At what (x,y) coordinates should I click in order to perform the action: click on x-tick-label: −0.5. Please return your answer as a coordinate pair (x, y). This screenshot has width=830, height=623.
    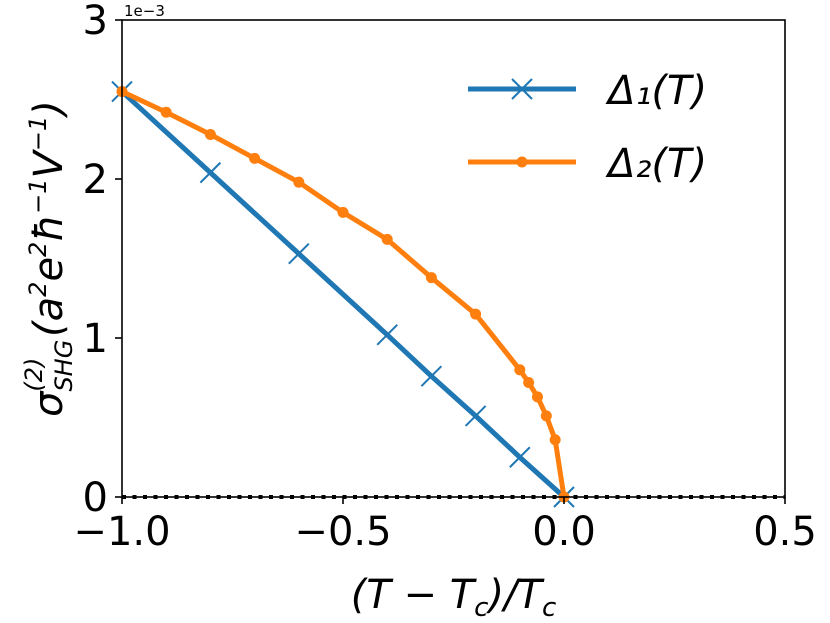
    Looking at the image, I should click on (342, 532).